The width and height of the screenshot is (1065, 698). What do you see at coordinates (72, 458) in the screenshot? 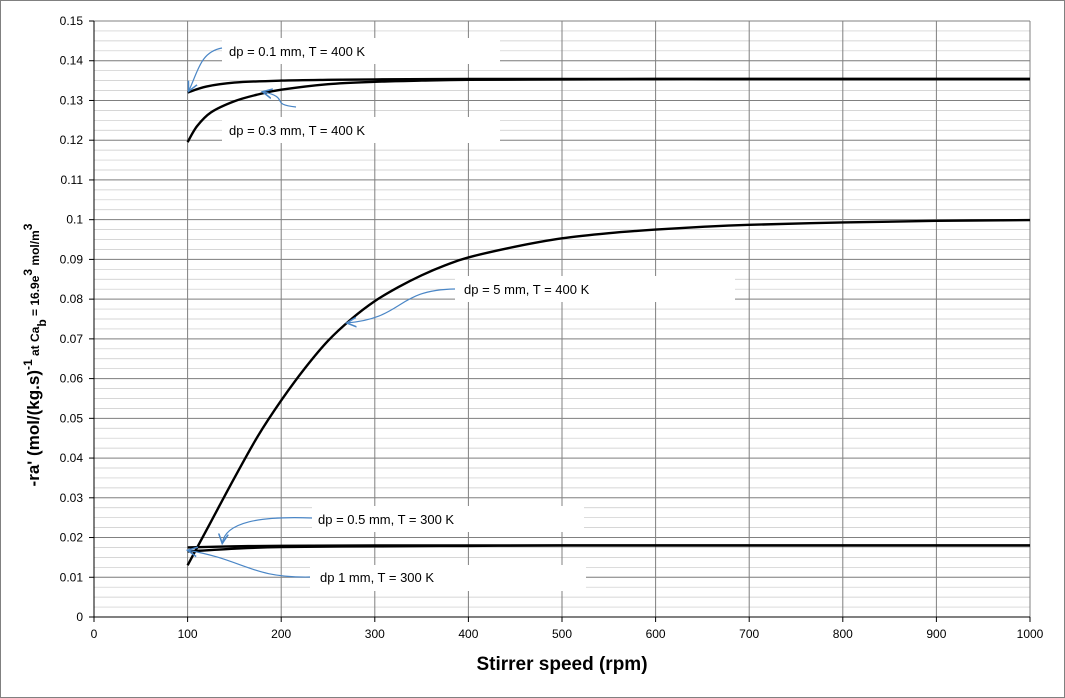
I see `y-tick-label: 0.04` at bounding box center [72, 458].